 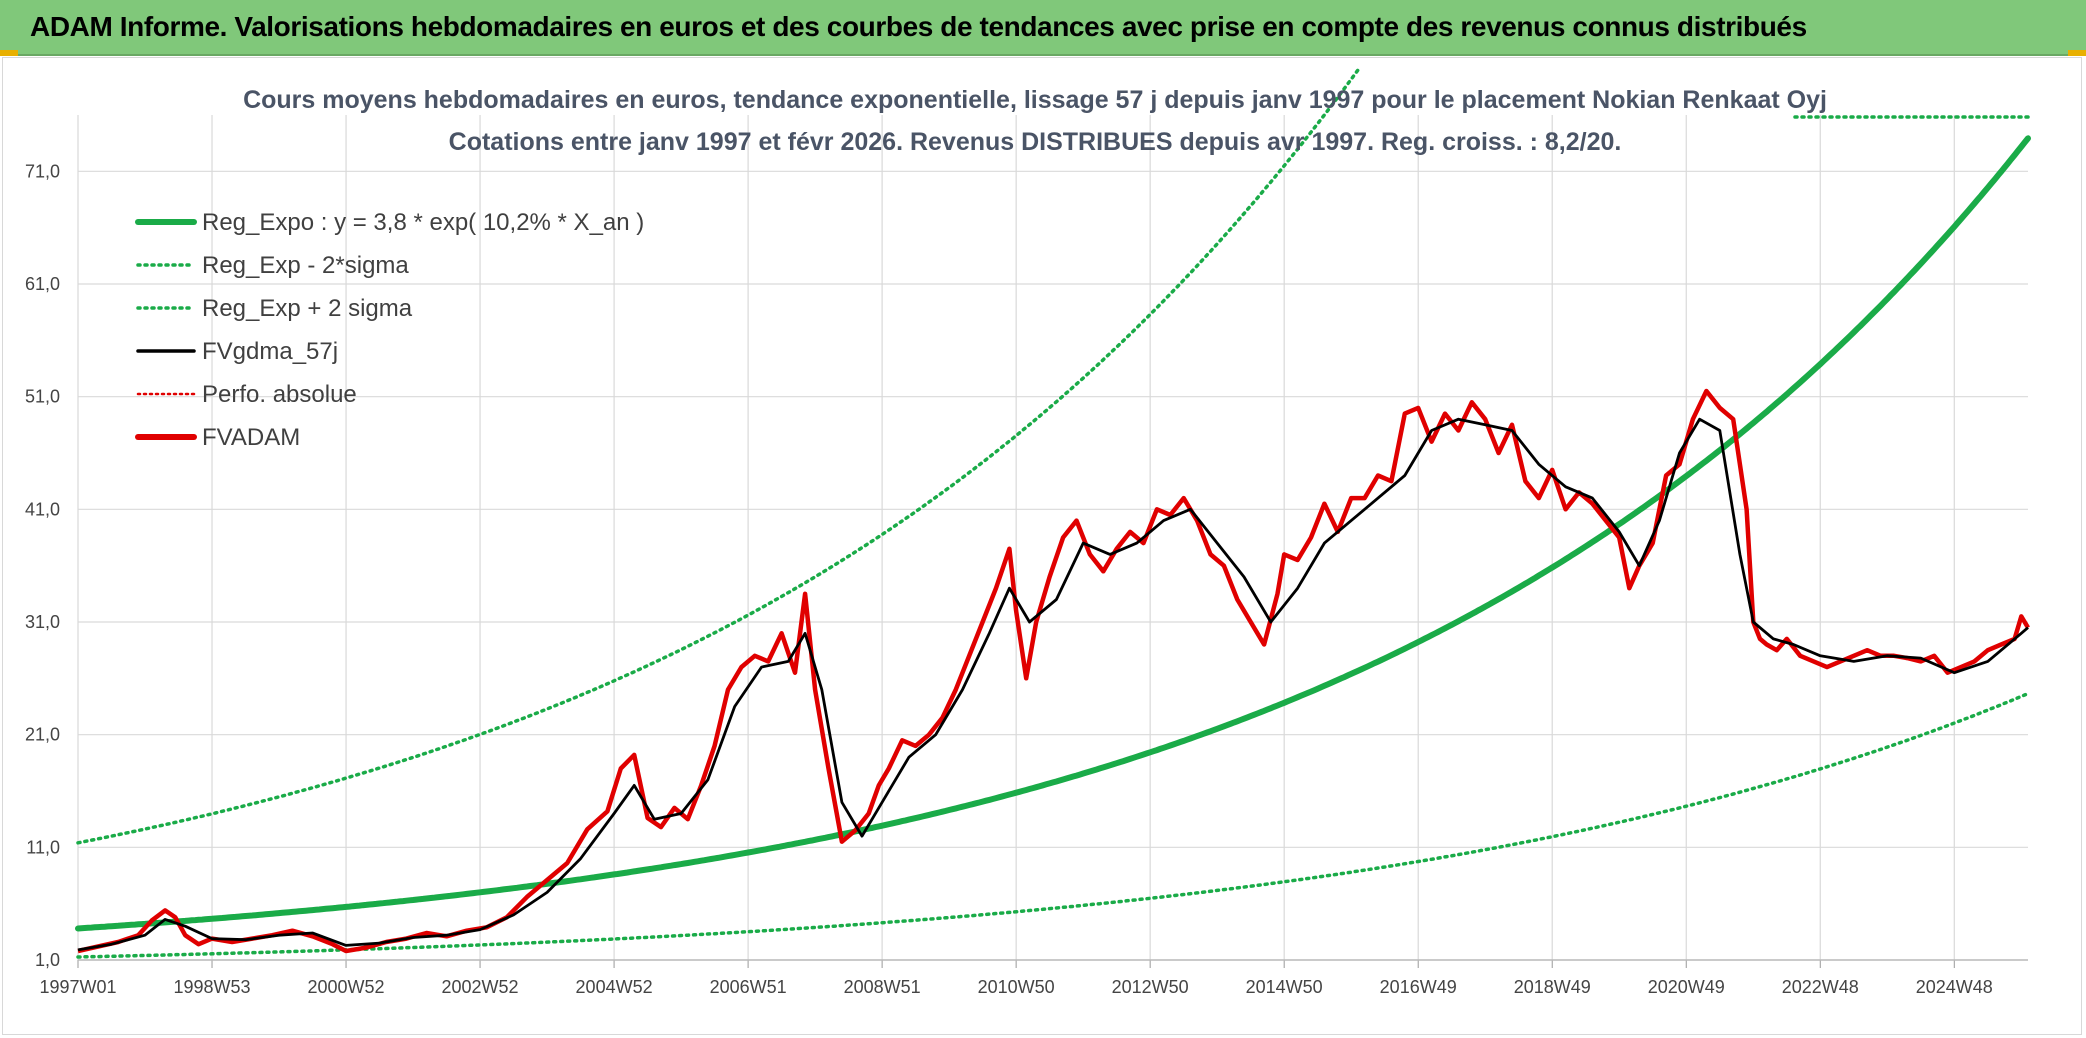 I want to click on x-tick-label: 1997W01, so click(x=77, y=987).